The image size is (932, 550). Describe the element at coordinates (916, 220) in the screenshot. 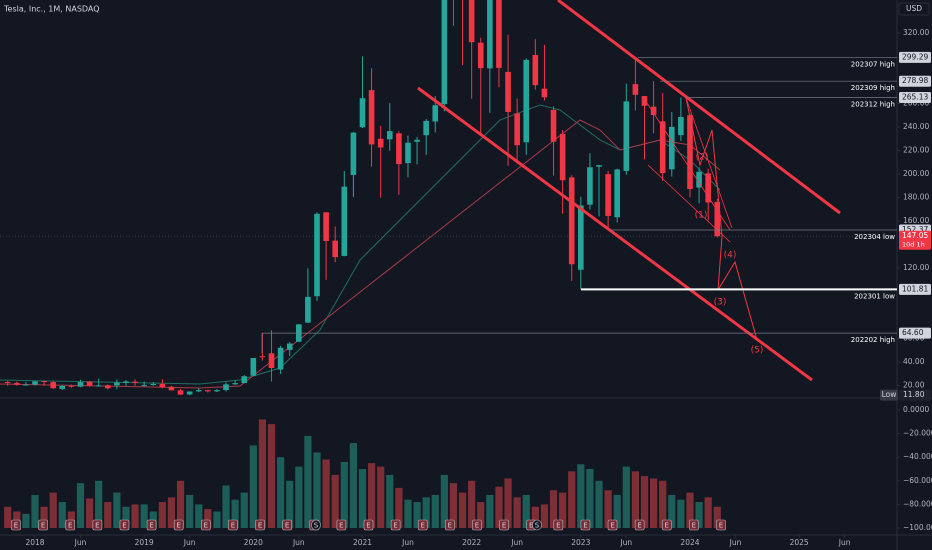

I see `y-tick-label: 160.00` at that location.